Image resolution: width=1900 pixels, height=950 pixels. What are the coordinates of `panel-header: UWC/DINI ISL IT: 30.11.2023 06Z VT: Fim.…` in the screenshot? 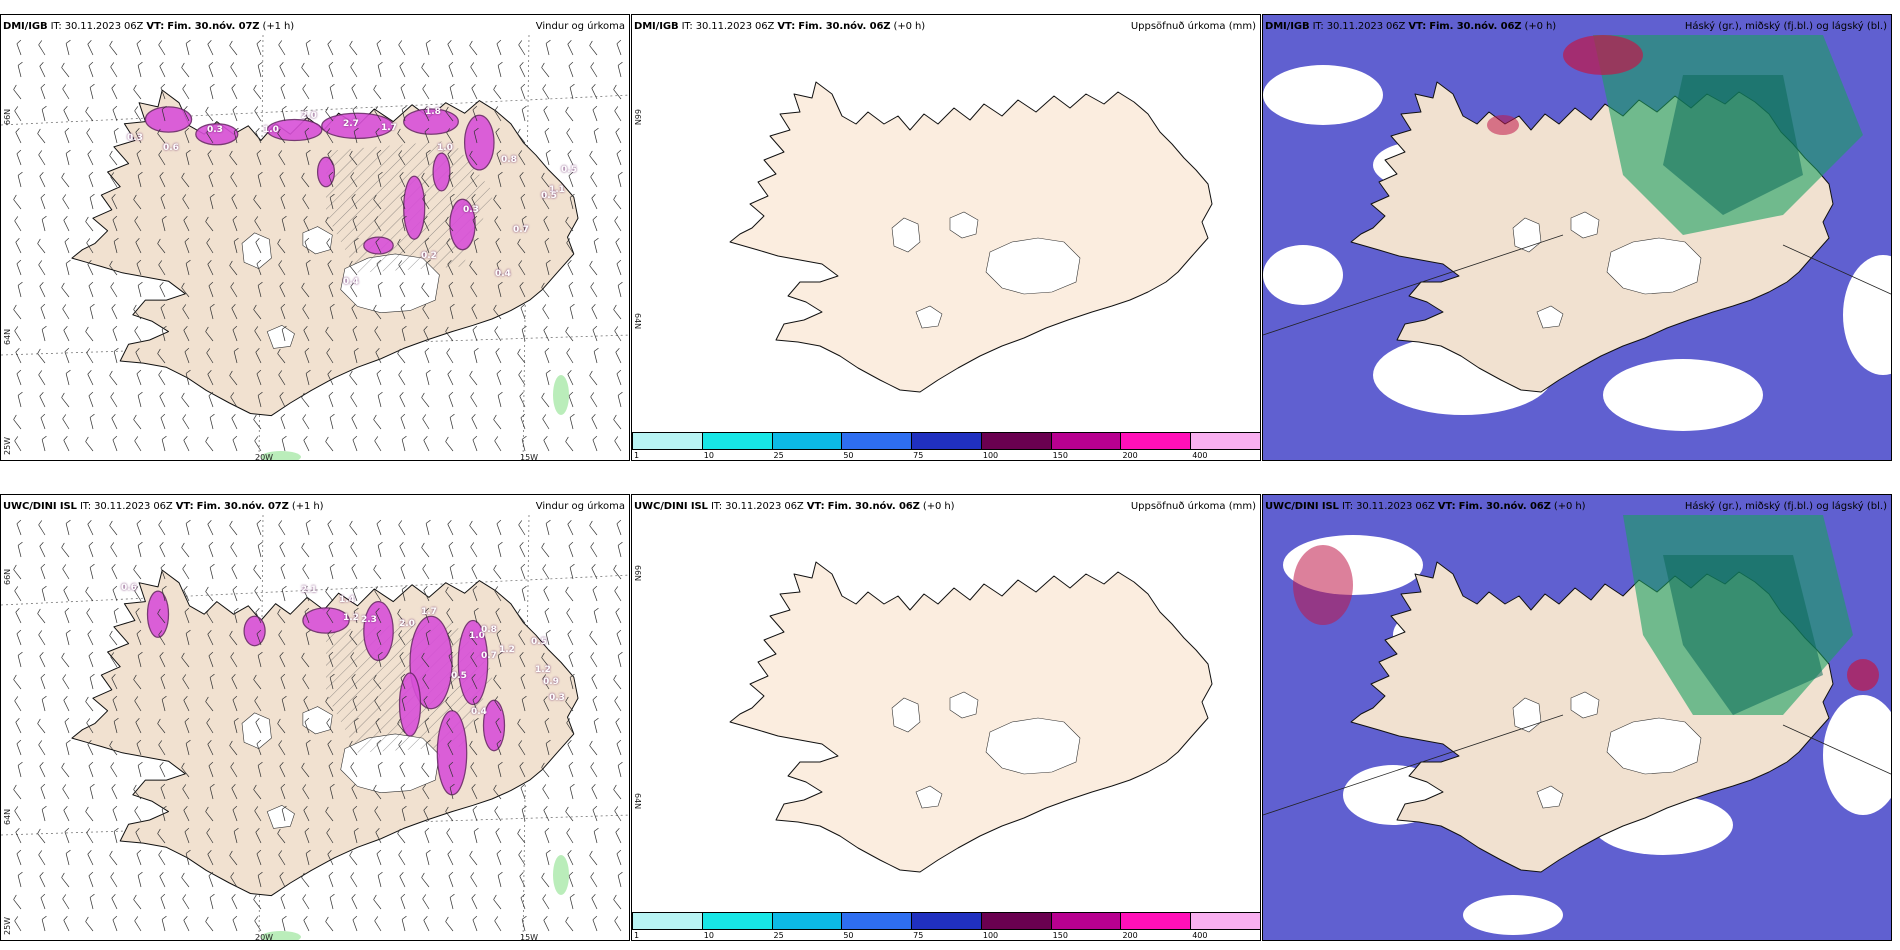 It's located at (163, 506).